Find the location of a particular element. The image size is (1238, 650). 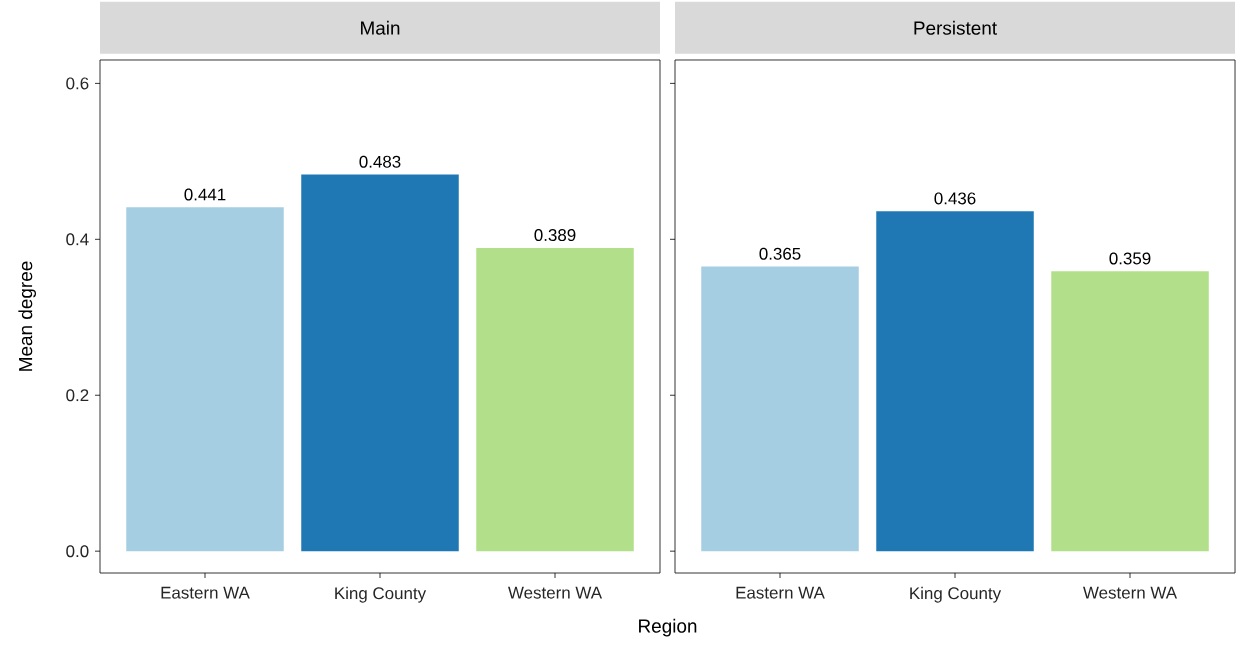

y-tick-label: 0.2 is located at coordinates (77, 395).